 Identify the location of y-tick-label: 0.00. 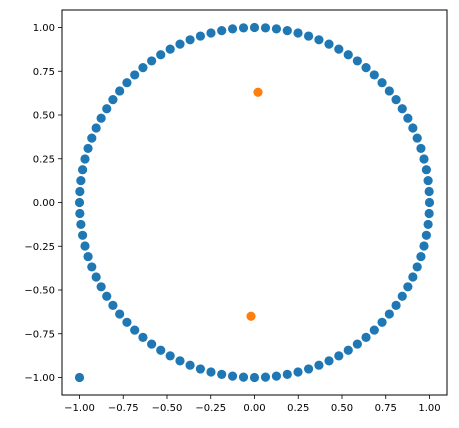
(44, 203).